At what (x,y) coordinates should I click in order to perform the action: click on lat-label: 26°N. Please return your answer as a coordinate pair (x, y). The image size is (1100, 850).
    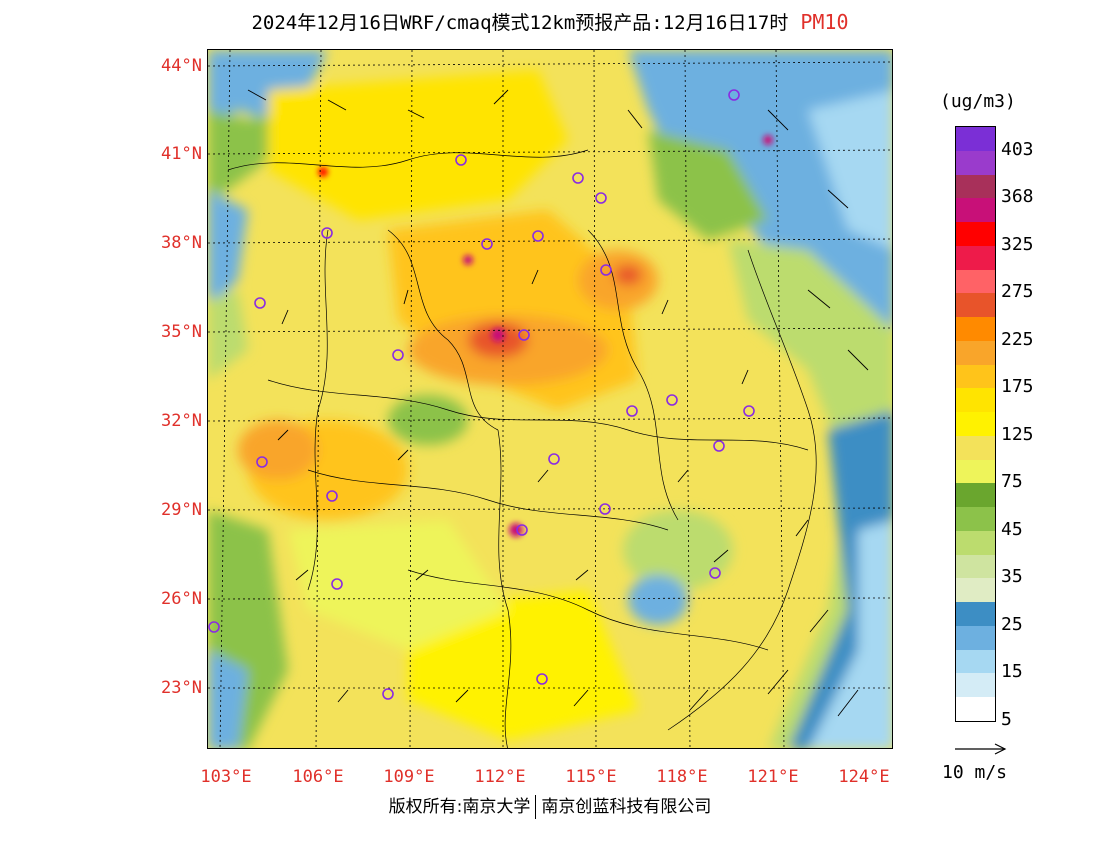
    Looking at the image, I should click on (181, 599).